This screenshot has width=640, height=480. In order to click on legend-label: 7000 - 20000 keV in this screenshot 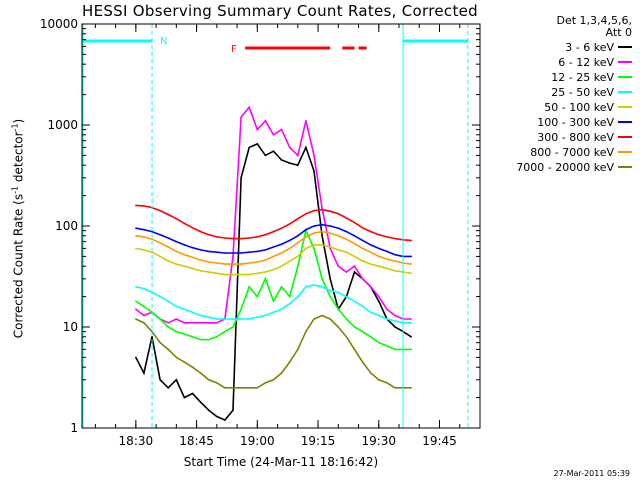, I will do `click(565, 167)`.